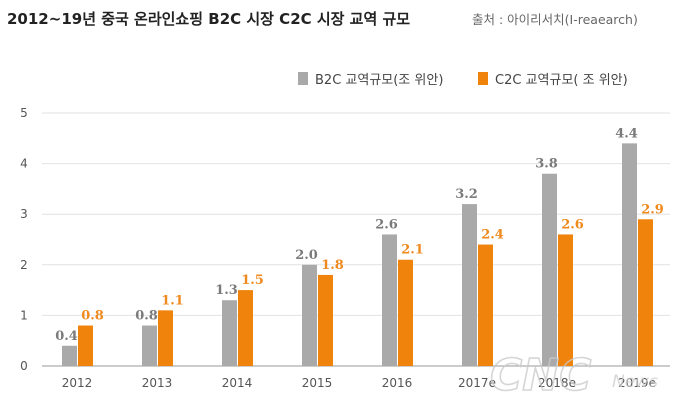 Image resolution: width=680 pixels, height=404 pixels. What do you see at coordinates (237, 383) in the screenshot?
I see `x-tick-label: 2014` at bounding box center [237, 383].